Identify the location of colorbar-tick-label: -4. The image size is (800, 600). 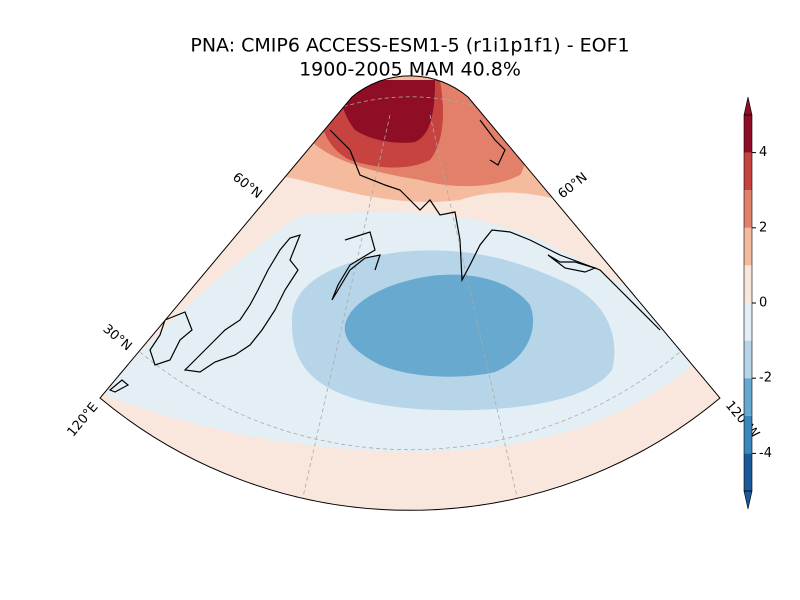
(765, 453).